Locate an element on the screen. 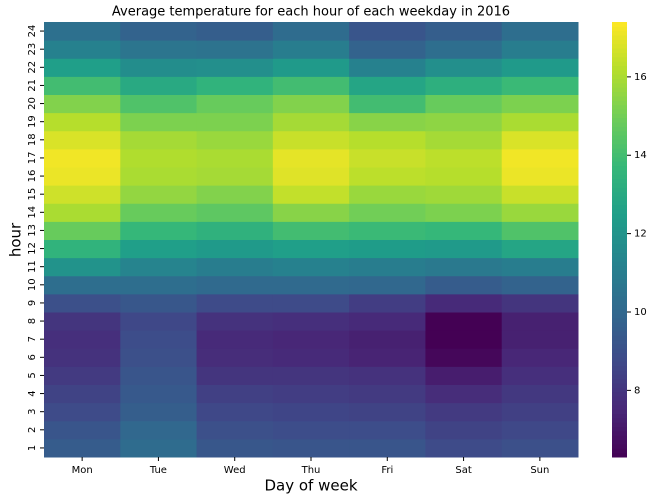 This screenshot has width=661, height=501. y-tick-label: 5 is located at coordinates (32, 375).